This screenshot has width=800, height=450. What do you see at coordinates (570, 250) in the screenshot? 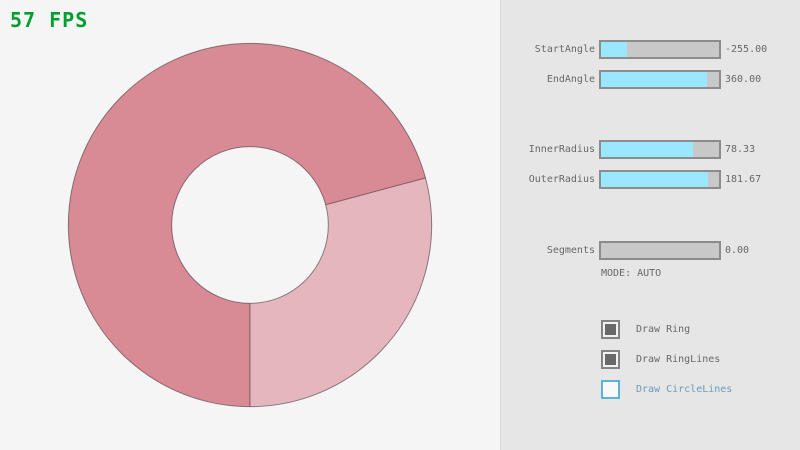
I see `segments-label: Segments` at bounding box center [570, 250].